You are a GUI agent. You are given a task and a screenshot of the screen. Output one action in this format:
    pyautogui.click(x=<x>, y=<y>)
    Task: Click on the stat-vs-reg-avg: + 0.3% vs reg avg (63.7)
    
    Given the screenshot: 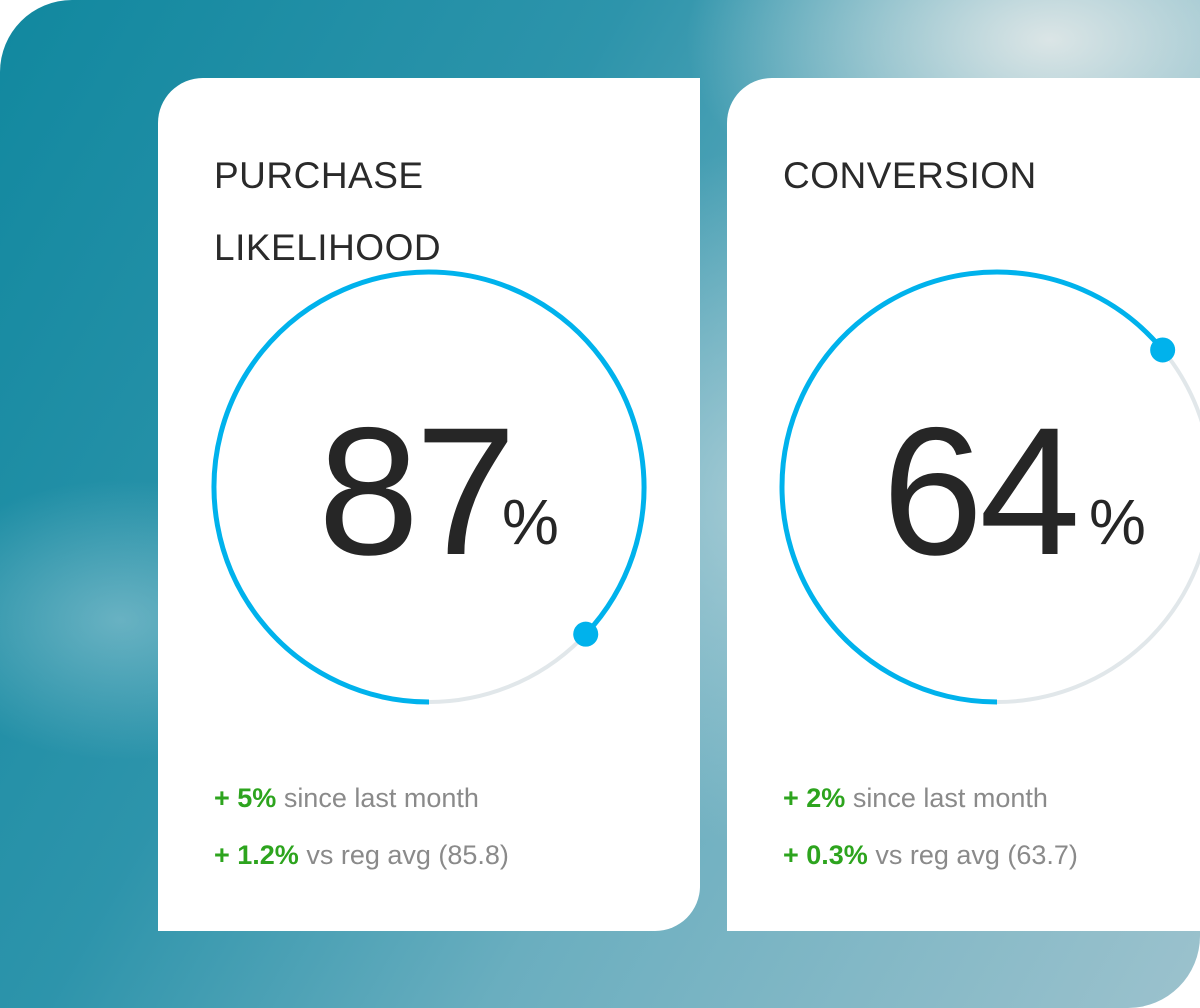 What is the action you would take?
    pyautogui.click(x=930, y=855)
    